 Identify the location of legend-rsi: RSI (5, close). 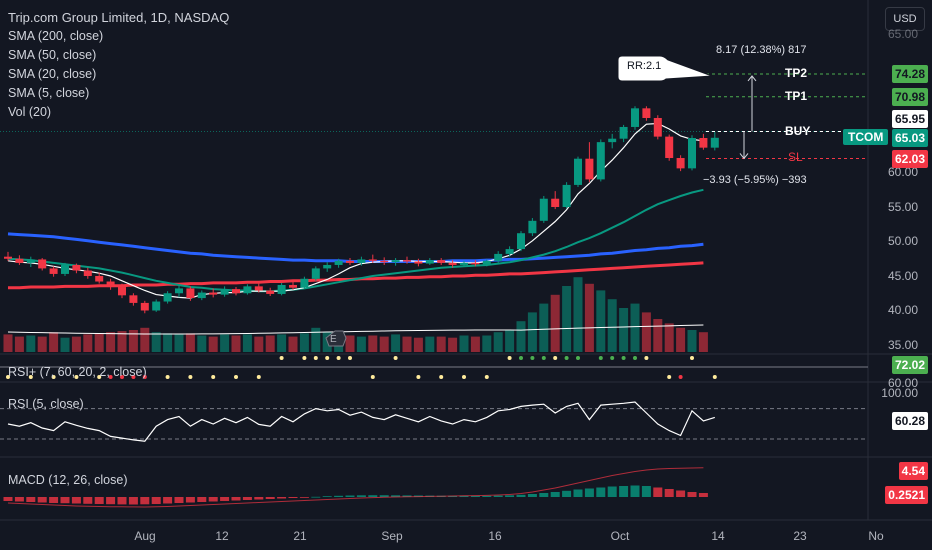
(46, 404).